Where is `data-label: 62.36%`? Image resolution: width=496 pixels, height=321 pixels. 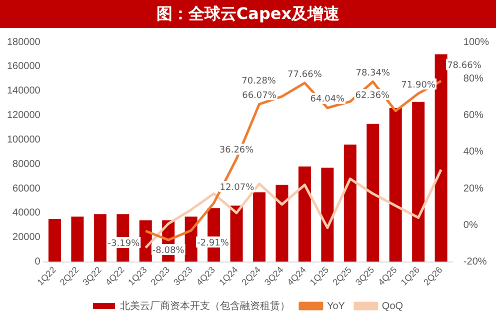 data-label: 62.36% is located at coordinates (372, 95).